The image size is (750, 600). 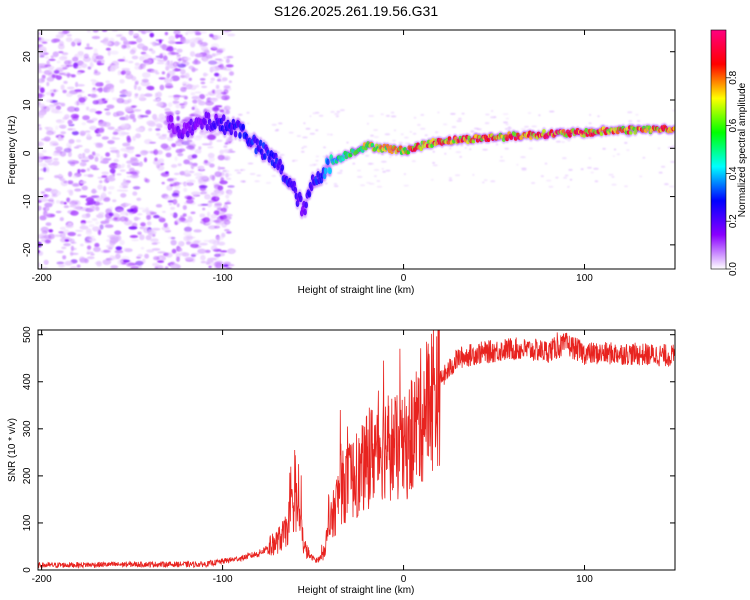 I want to click on x-tick-label: 0, so click(x=404, y=278).